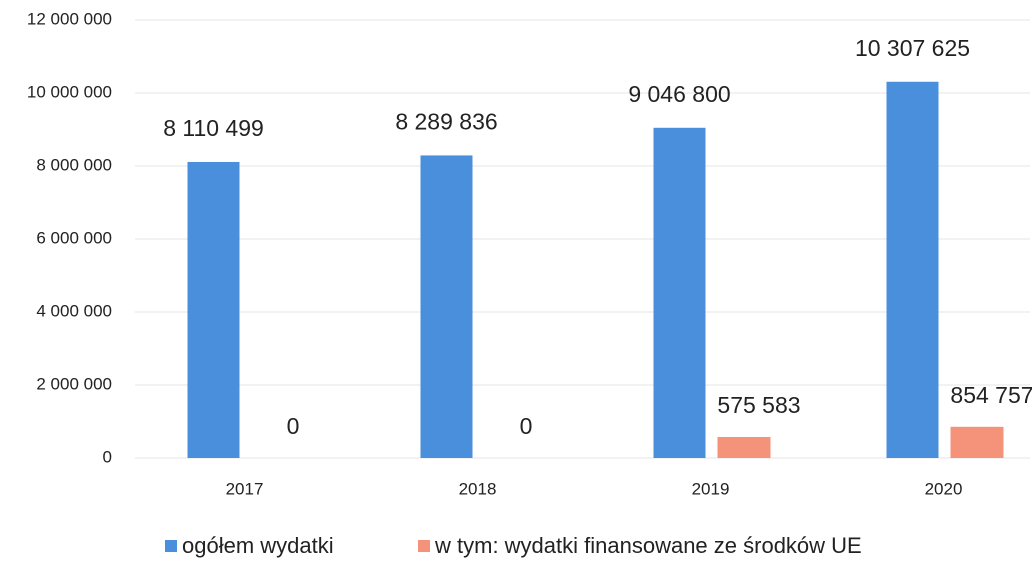 This screenshot has height=564, width=1032. I want to click on legend-label: ogółem wydatki, so click(258, 545).